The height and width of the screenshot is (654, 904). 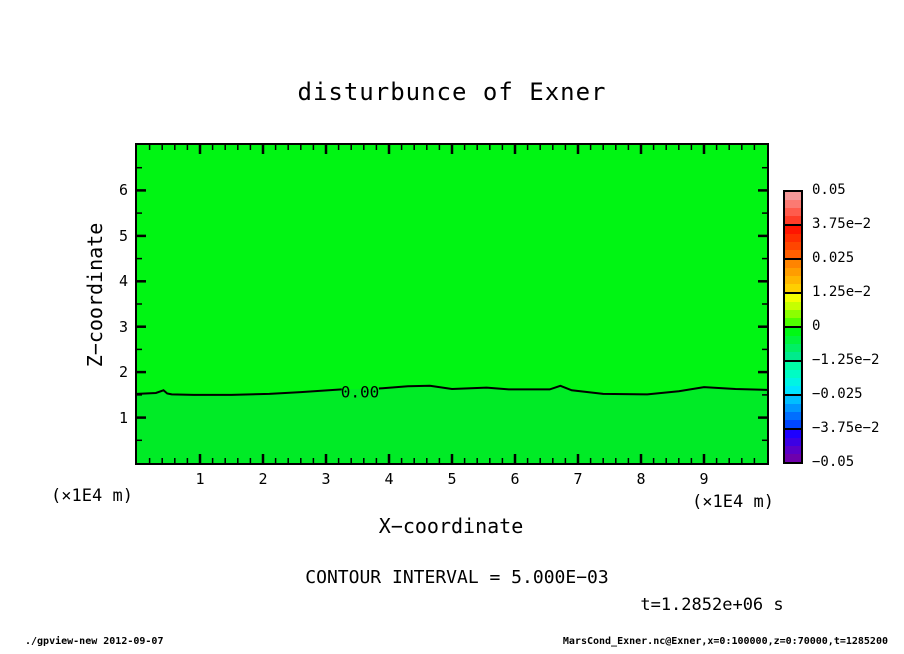 What do you see at coordinates (837, 394) in the screenshot?
I see `colorbar-label: −0.025` at bounding box center [837, 394].